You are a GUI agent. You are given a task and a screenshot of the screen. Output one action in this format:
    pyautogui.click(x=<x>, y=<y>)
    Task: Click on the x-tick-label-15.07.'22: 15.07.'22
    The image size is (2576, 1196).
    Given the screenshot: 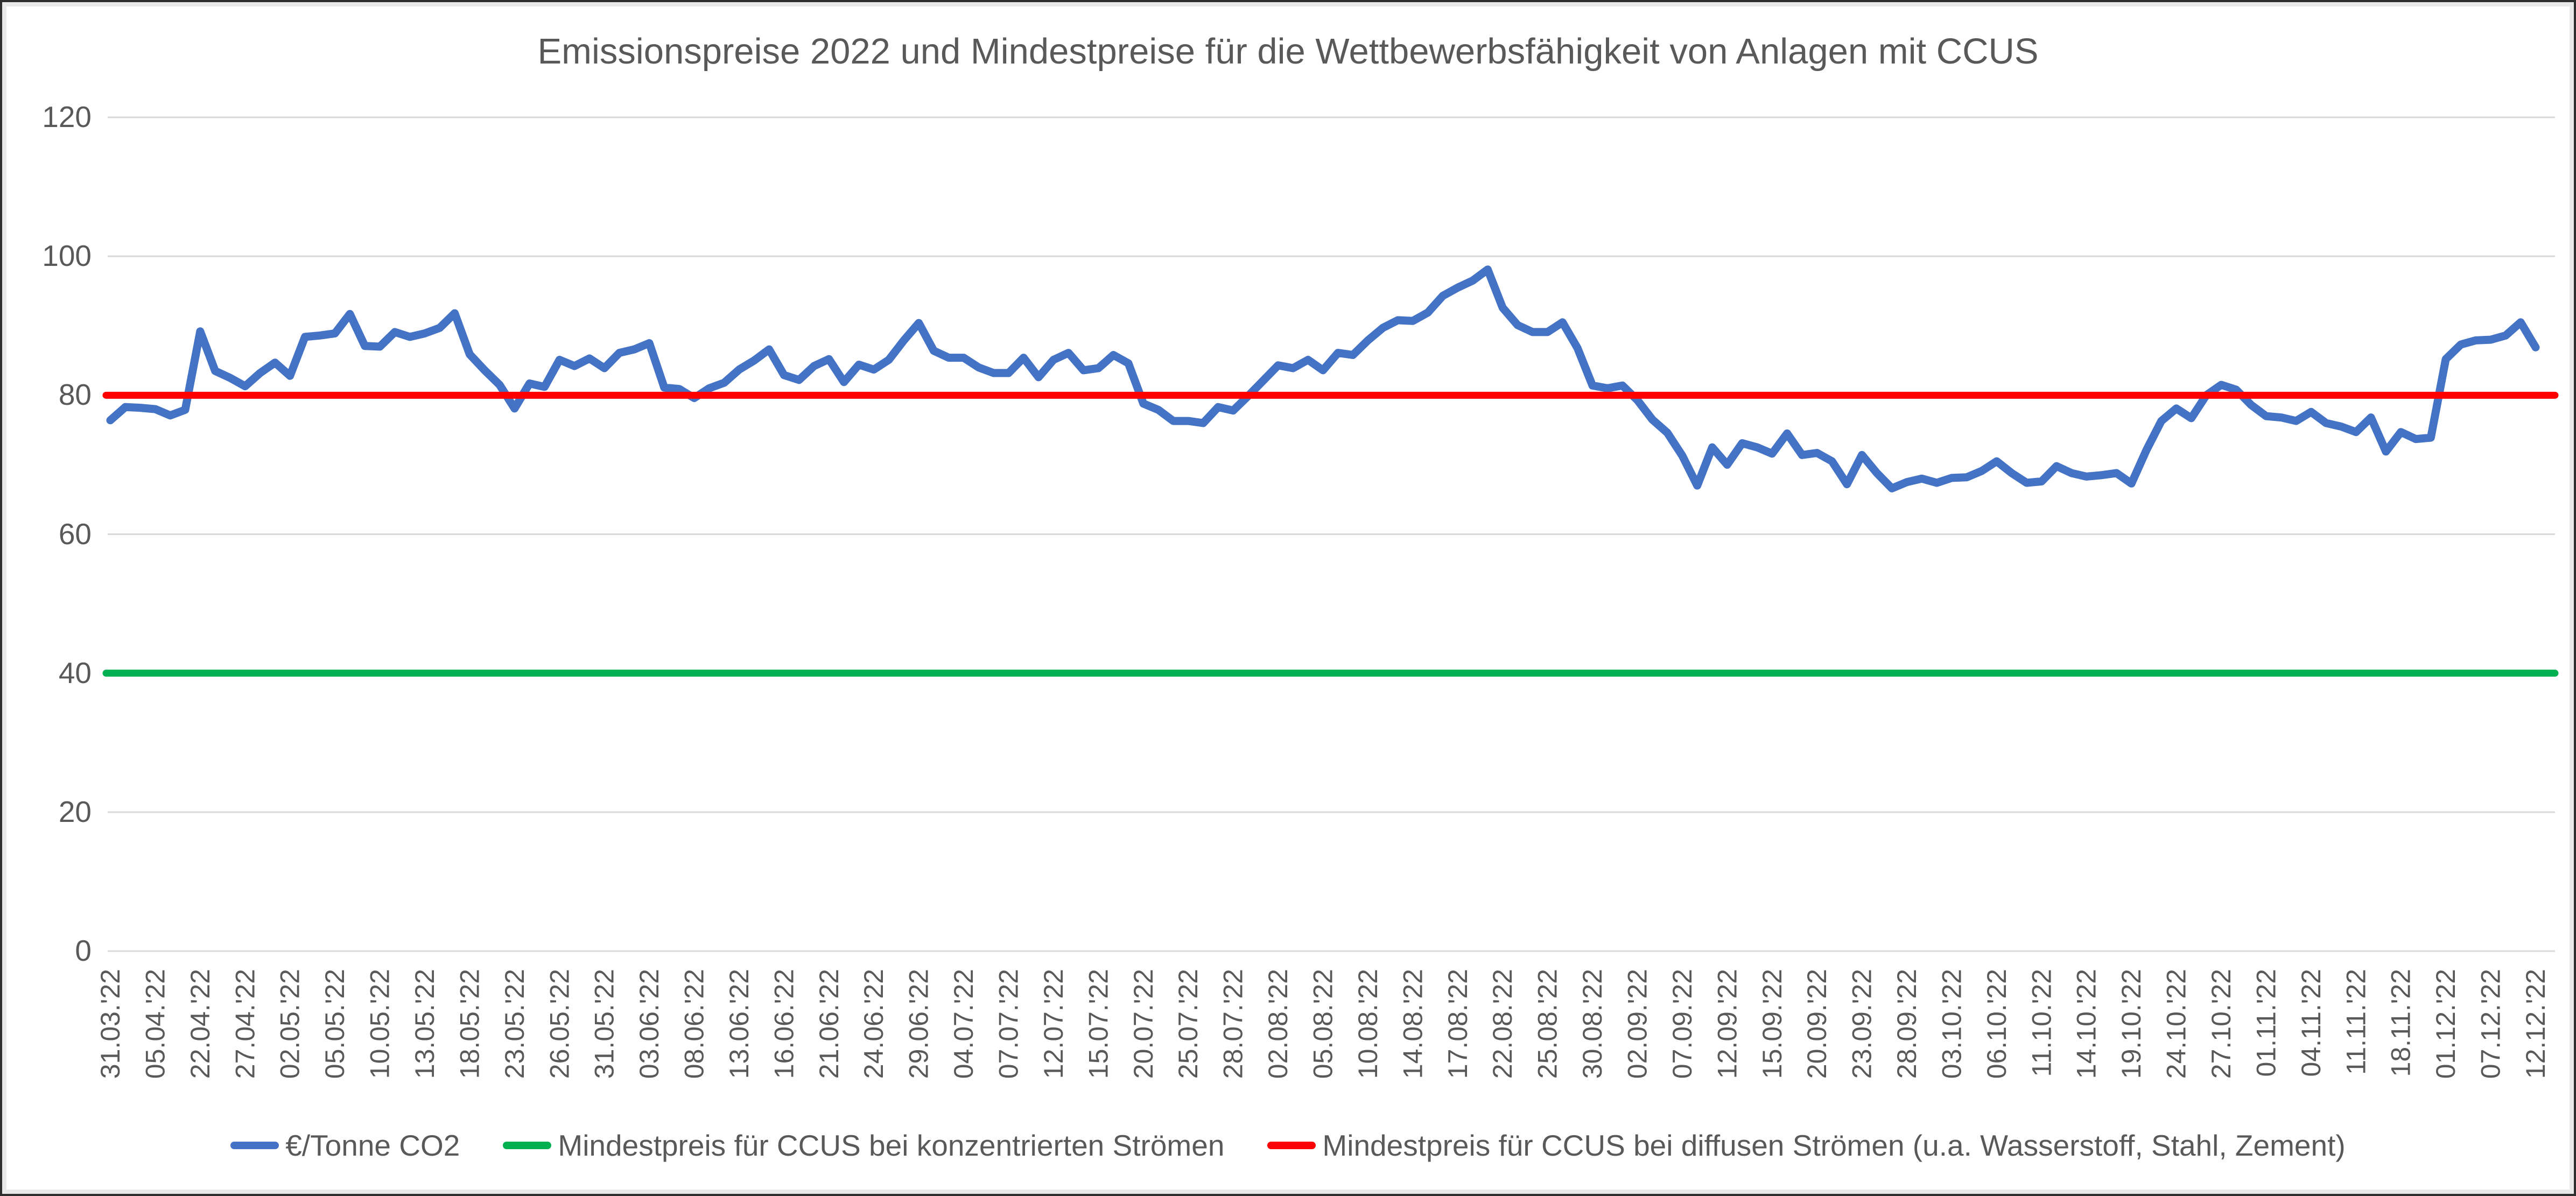 What is the action you would take?
    pyautogui.click(x=1098, y=1024)
    